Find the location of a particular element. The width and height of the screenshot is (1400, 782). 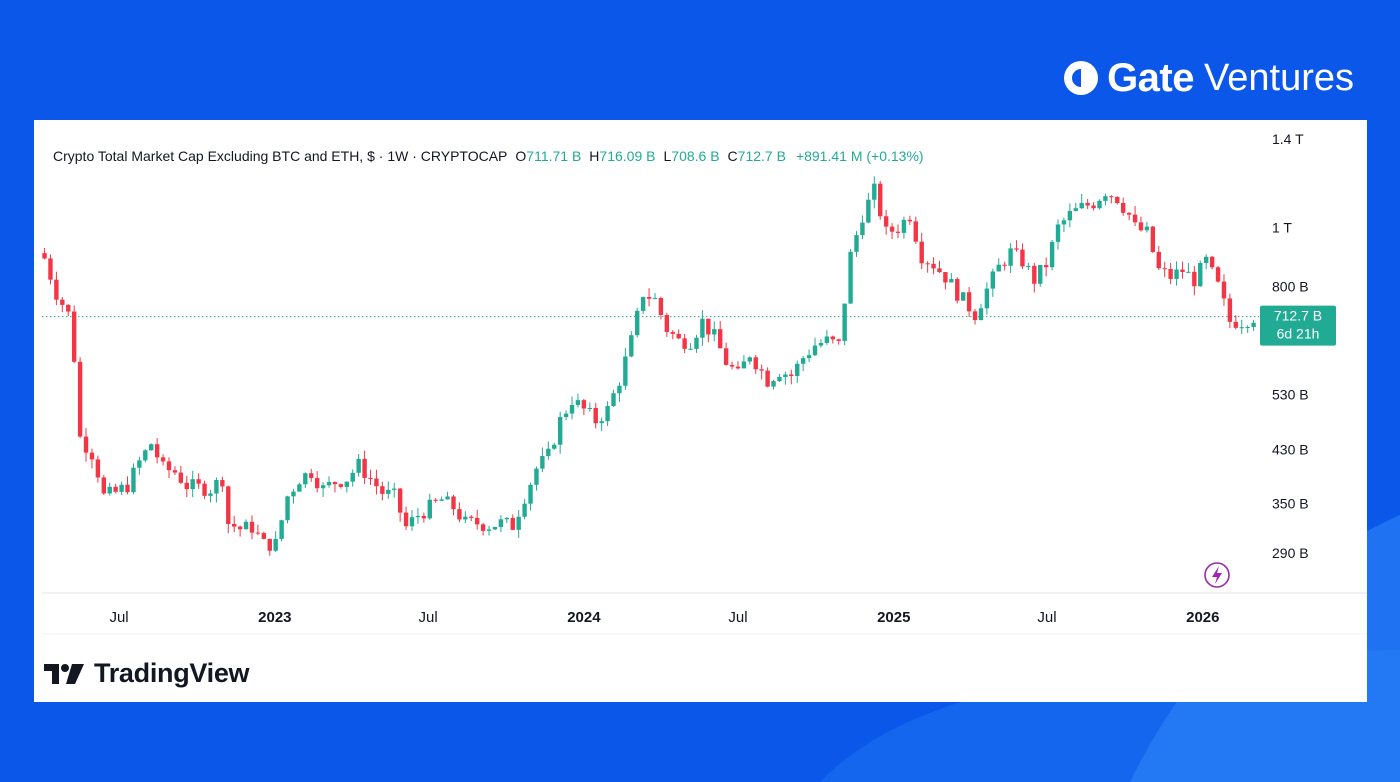

tradingview-logo: TradingView is located at coordinates (147, 673).